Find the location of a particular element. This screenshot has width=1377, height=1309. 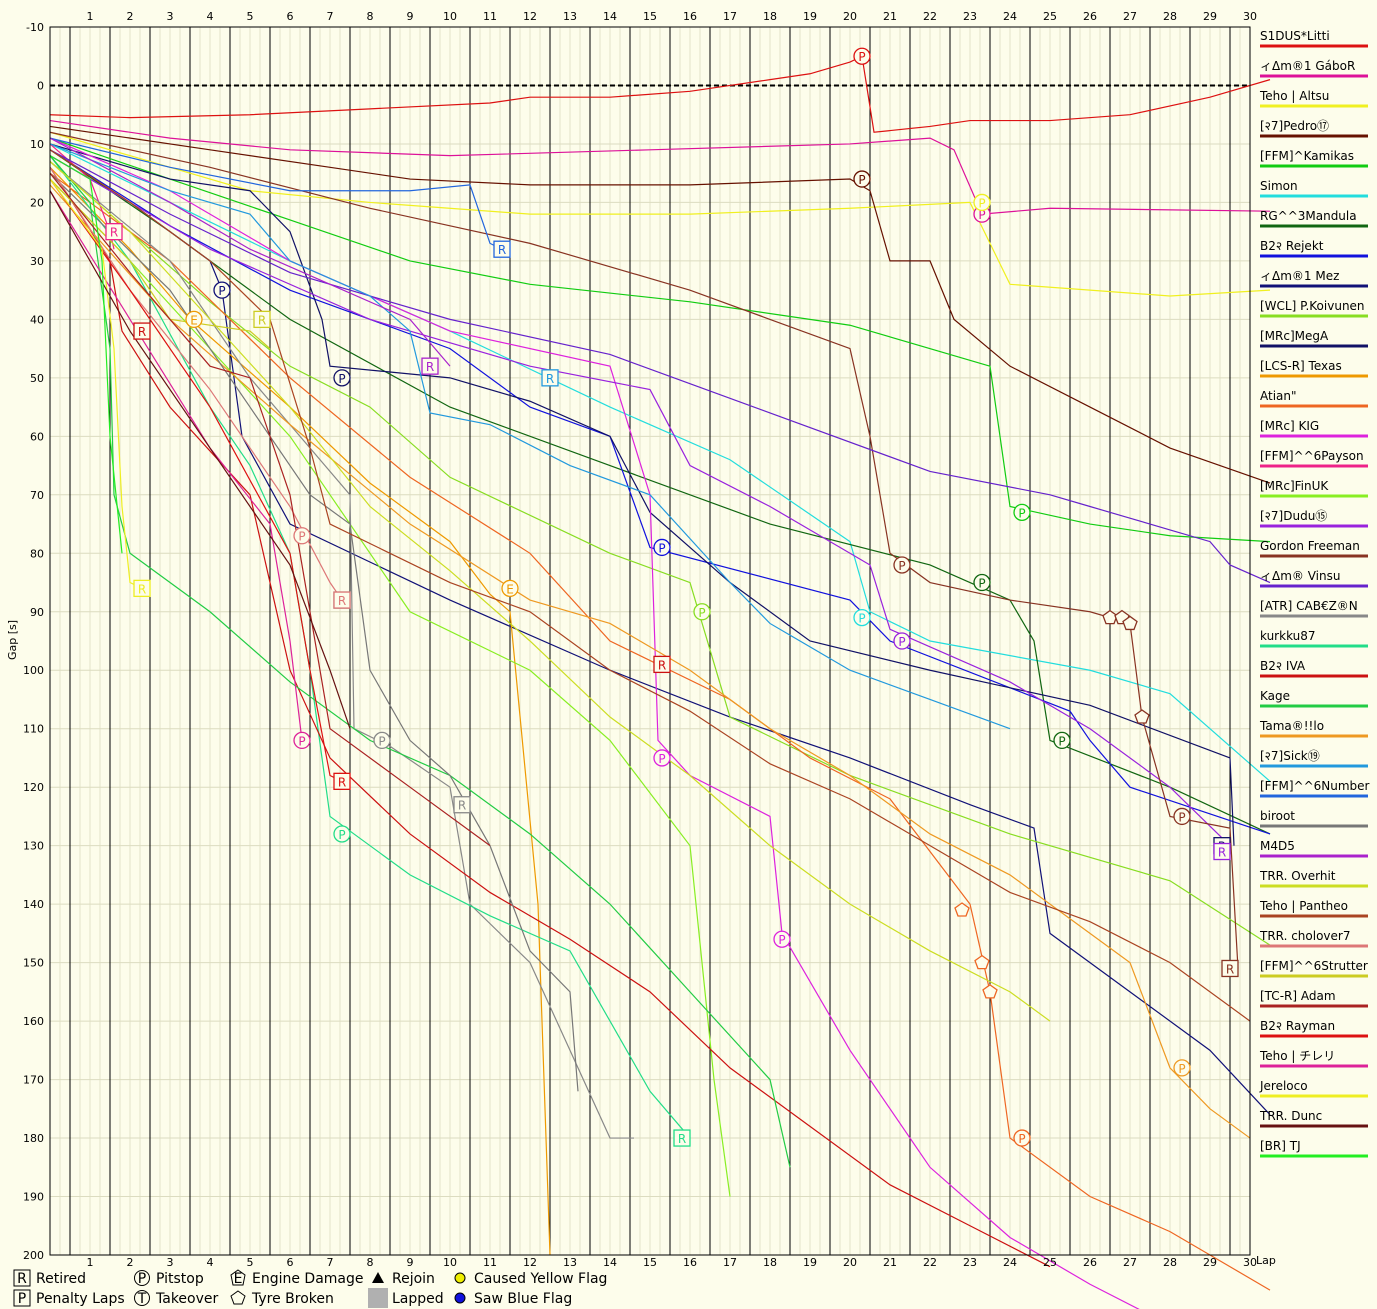

symbol-legend-item: P Pitstop is located at coordinates (169, 1278).